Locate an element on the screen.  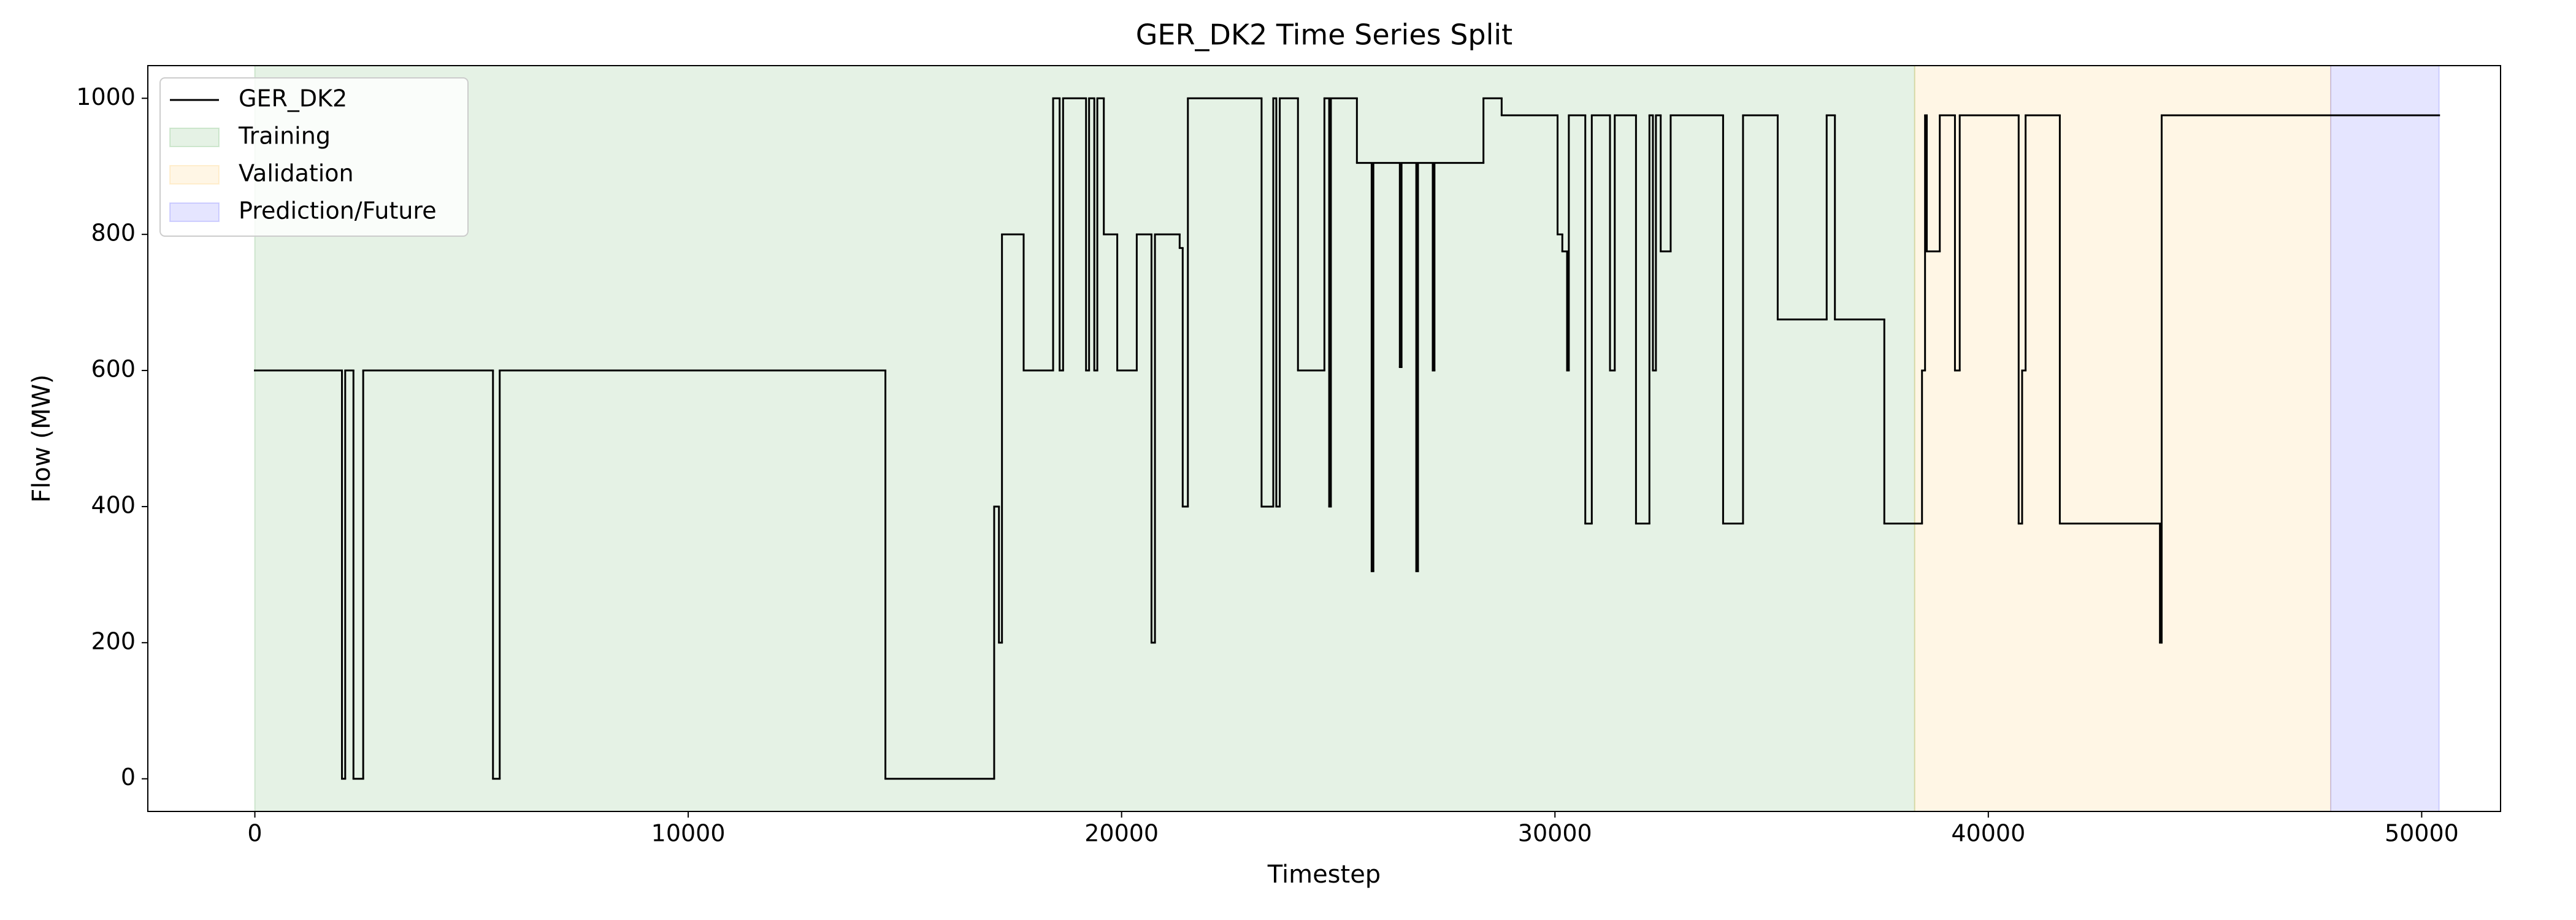
chart-title: GER_DK2 Time Series Split is located at coordinates (1324, 35).